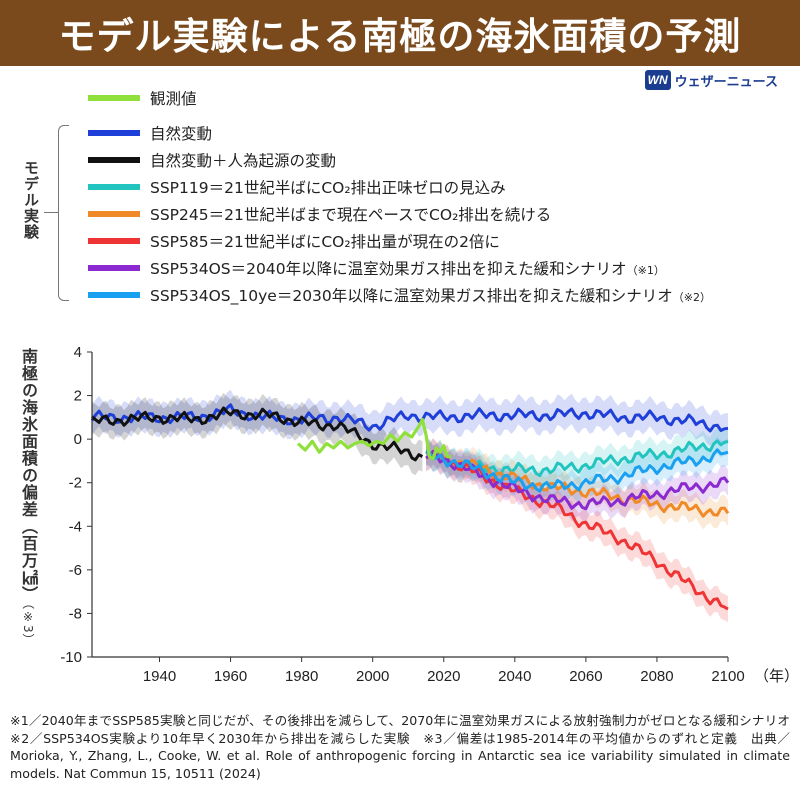  What do you see at coordinates (351, 215) in the screenshot?
I see `legend-label: SSP245＝21世紀半ばまで現在ペースでCO₂排出を続ける` at bounding box center [351, 215].